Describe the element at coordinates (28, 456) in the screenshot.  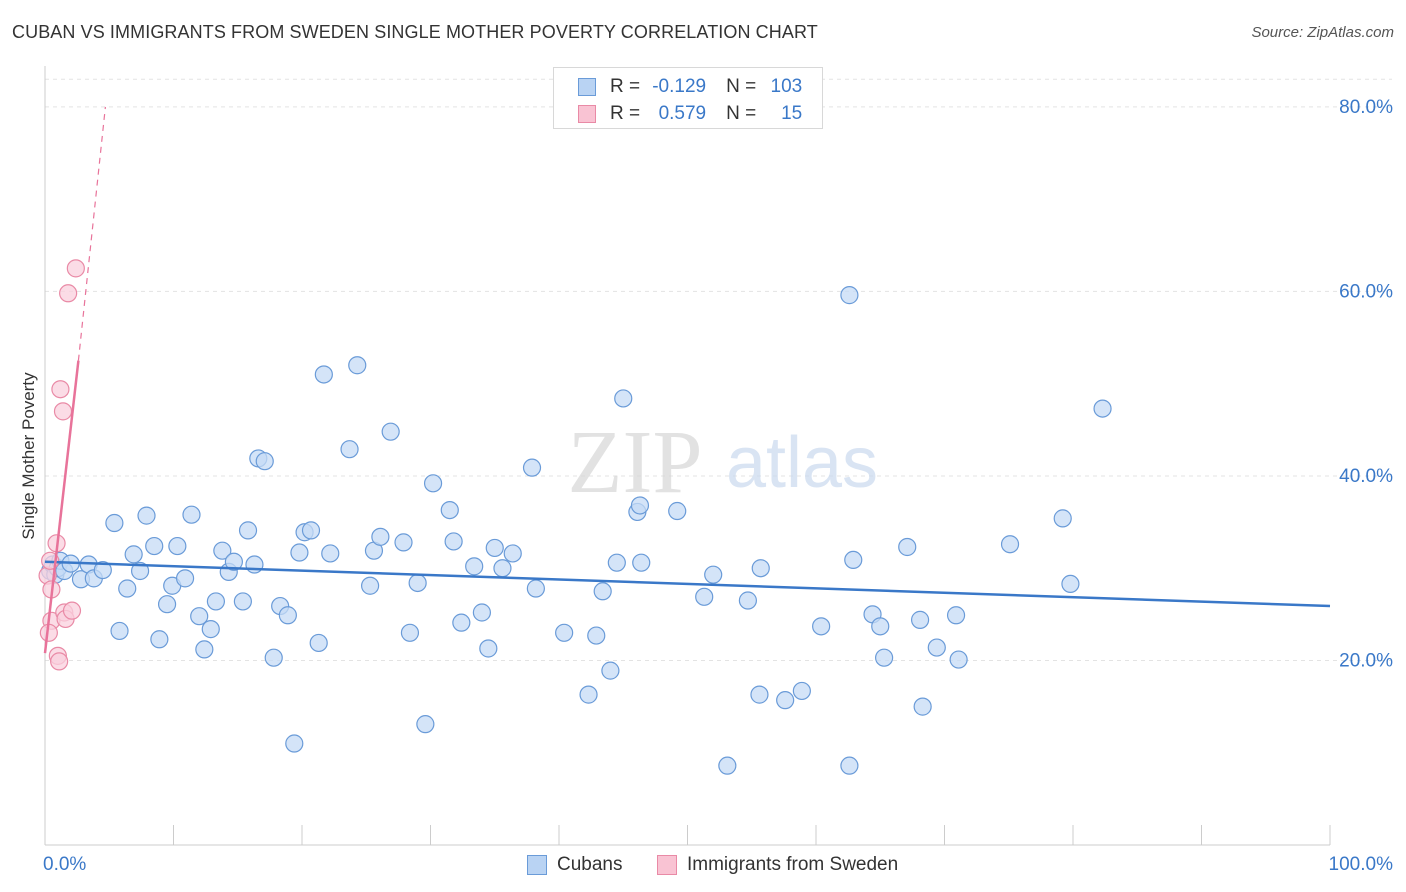
I see `y-axis-label: Single Mother Poverty` at that location.